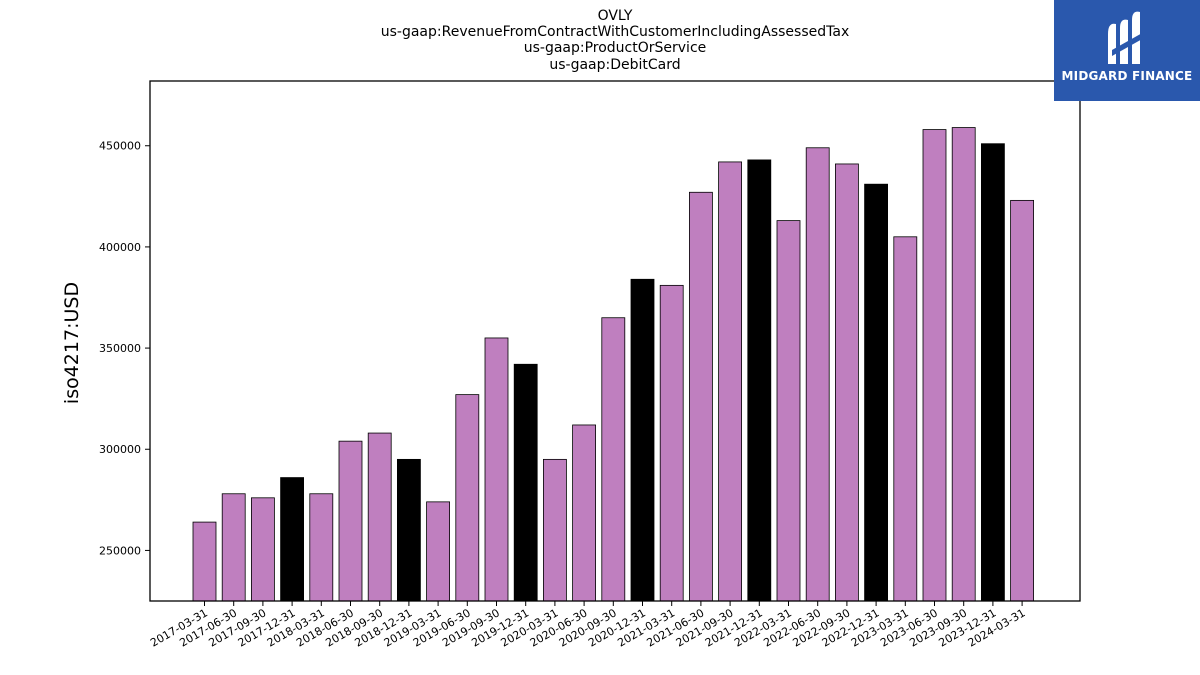 This screenshot has height=675, width=1200. I want to click on chart-title-line: us-gaap:ProductOrService, so click(615, 48).